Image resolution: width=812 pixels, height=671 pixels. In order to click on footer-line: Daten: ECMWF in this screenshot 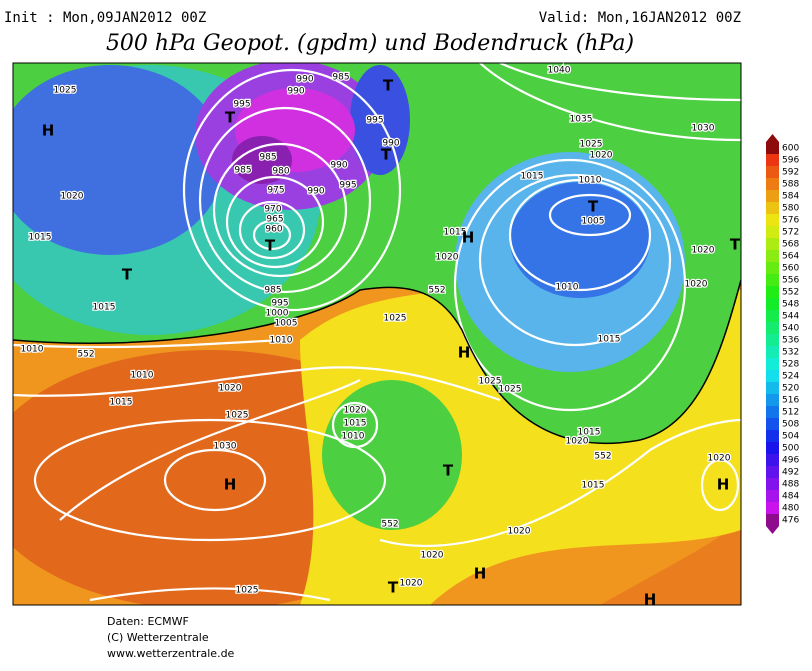, I will do `click(148, 621)`.